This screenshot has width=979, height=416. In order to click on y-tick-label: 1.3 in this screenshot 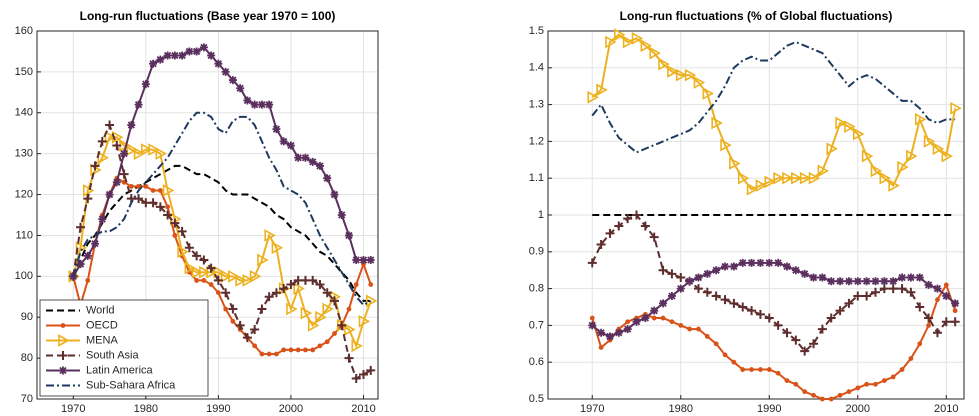, I will do `click(536, 105)`.